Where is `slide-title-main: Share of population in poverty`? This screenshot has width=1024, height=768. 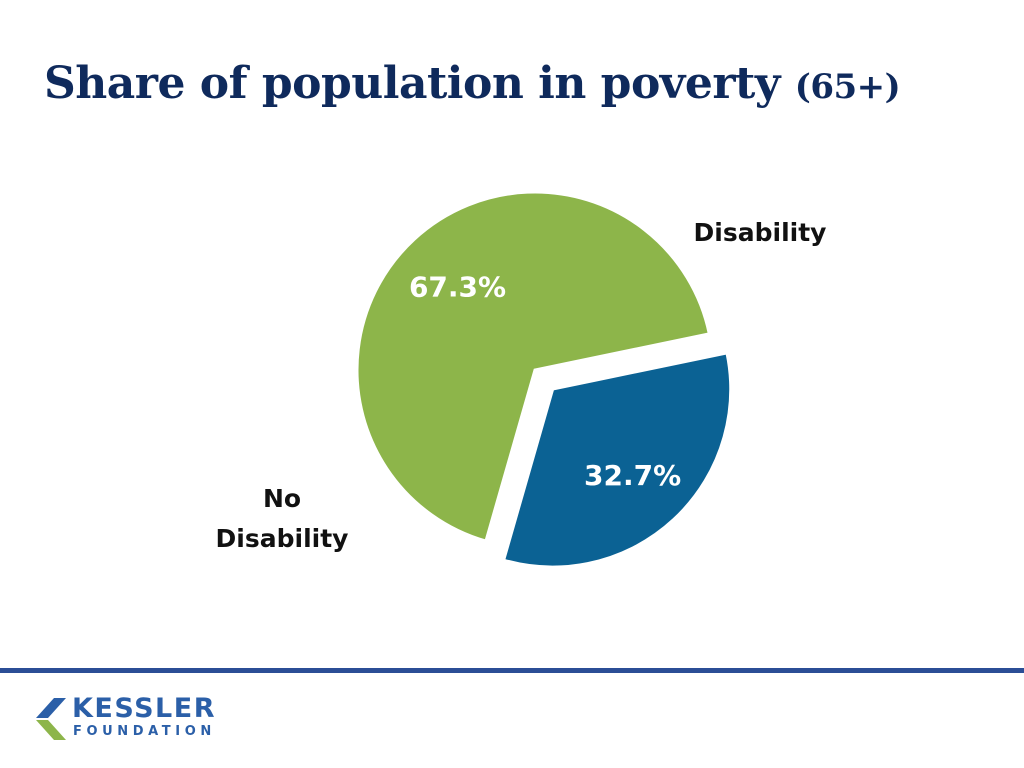 slide-title-main: Share of population in poverty is located at coordinates (412, 83).